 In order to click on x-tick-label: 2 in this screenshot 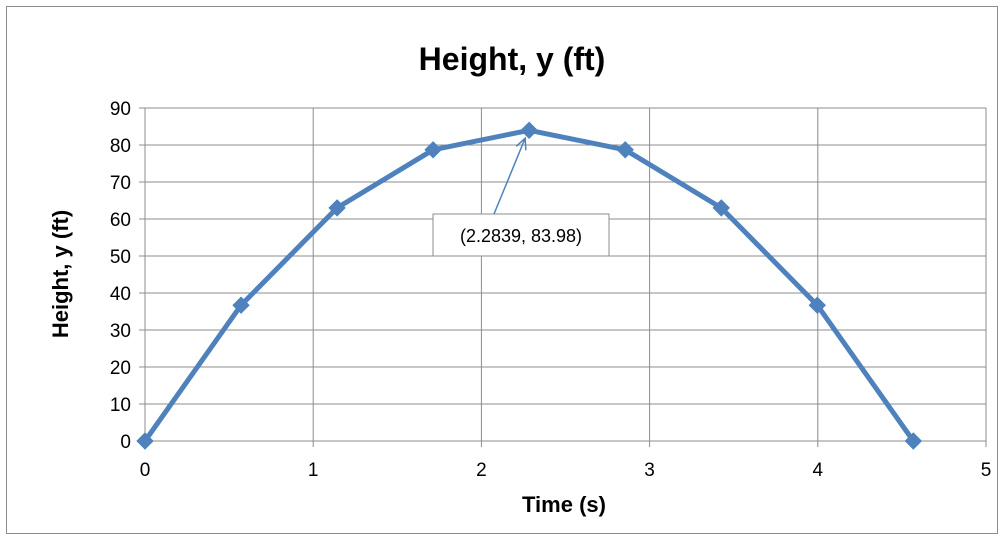, I will do `click(481, 470)`.